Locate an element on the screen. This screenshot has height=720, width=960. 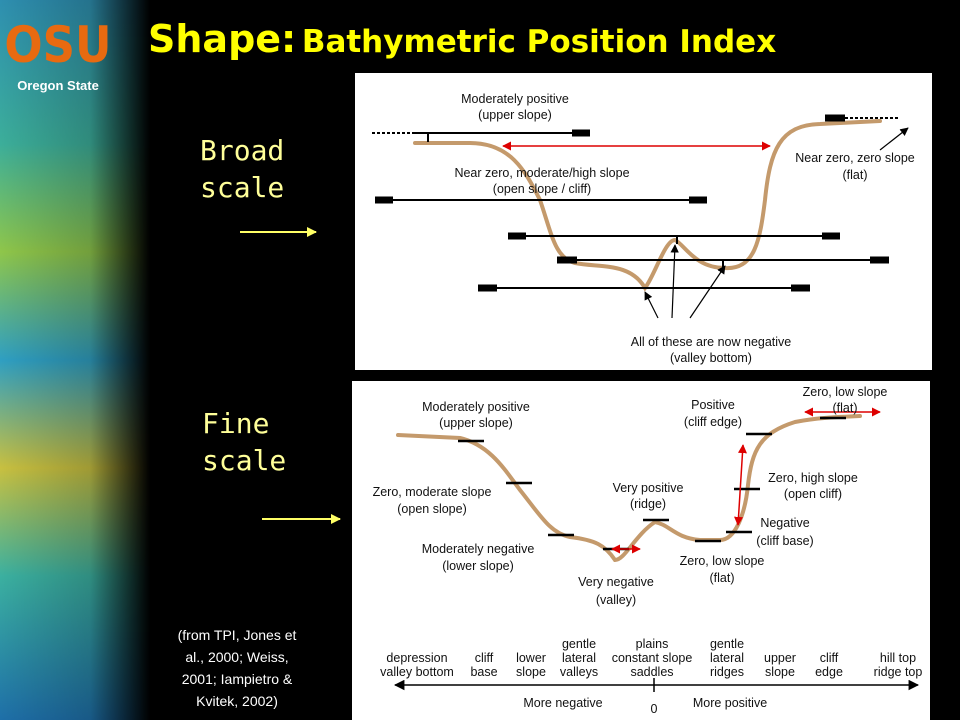
broad-label: scale is located at coordinates (242, 187).